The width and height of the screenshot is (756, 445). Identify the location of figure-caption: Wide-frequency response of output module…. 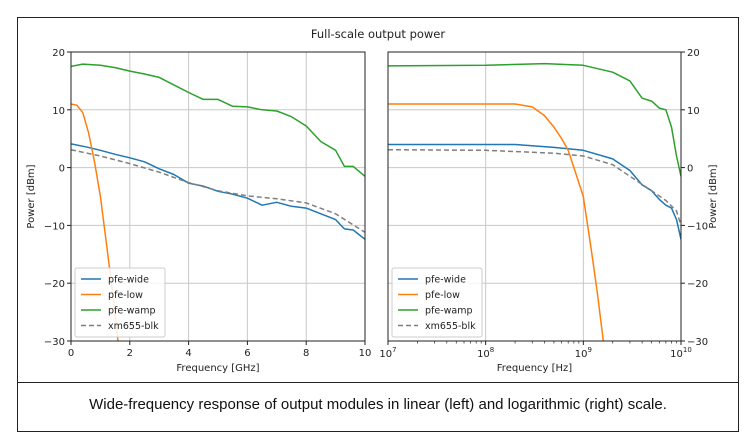
(378, 404).